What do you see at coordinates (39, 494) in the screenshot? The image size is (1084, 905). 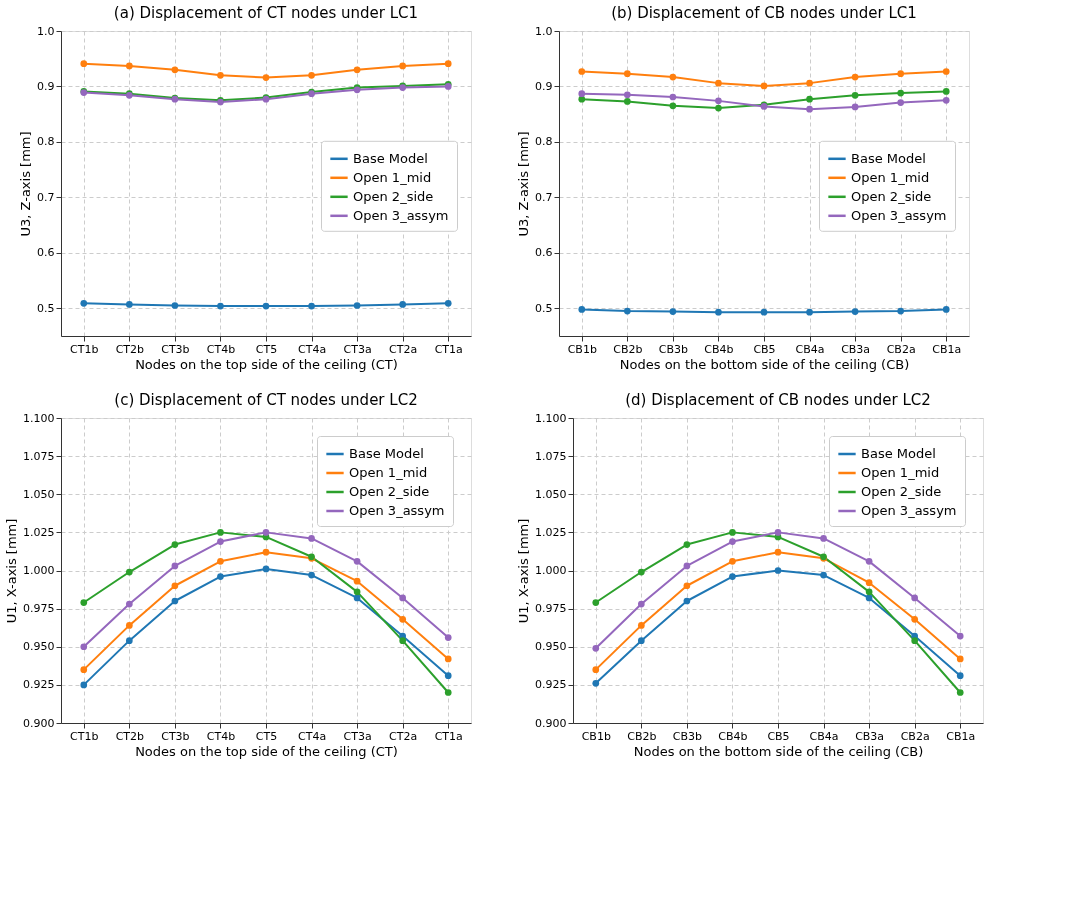 I see `y-tick-label: 1.050` at bounding box center [39, 494].